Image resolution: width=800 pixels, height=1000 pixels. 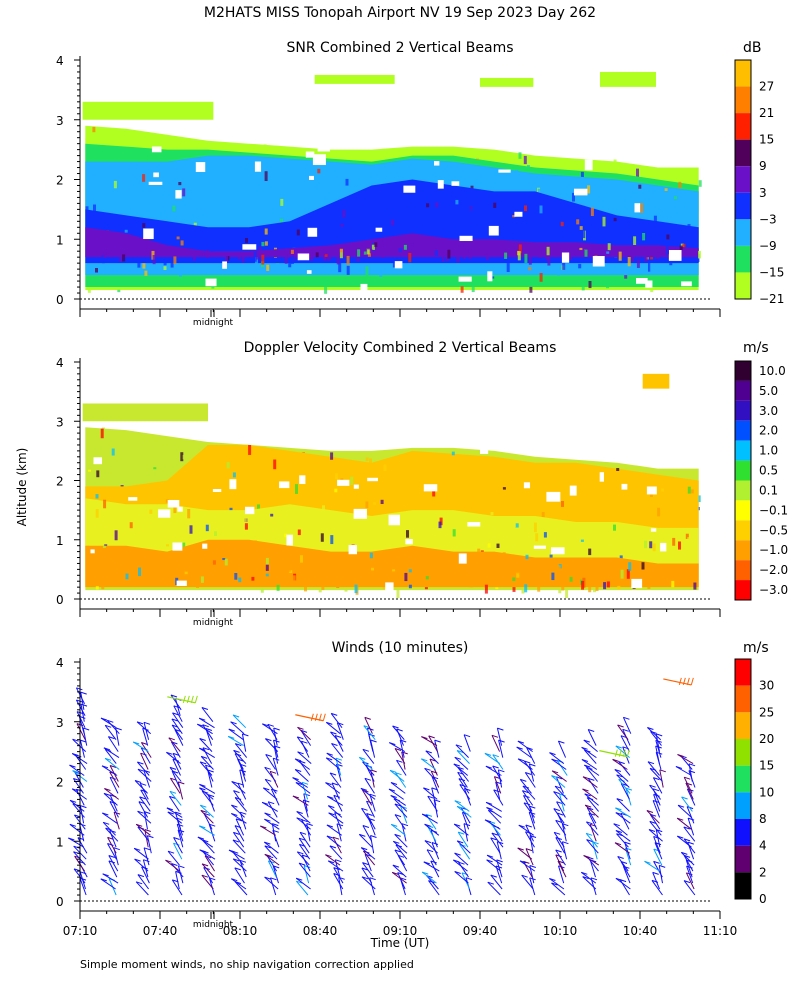 I want to click on y-tick-label: 2, so click(x=60, y=783).